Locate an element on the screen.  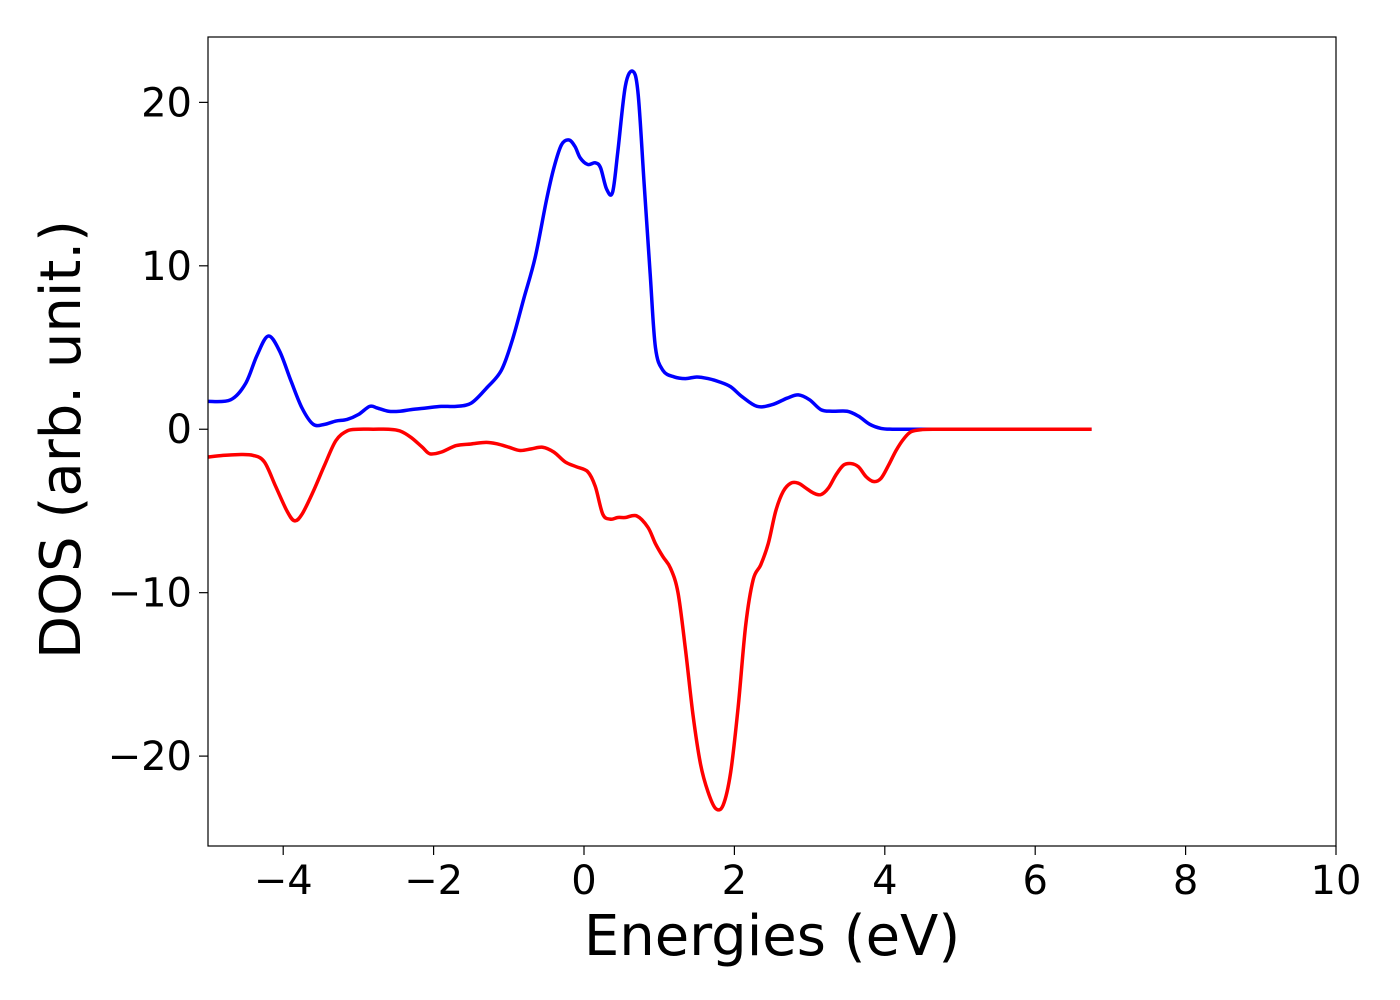
y-axis-label: DOS (arb. unit.) is located at coordinates (61, 439).